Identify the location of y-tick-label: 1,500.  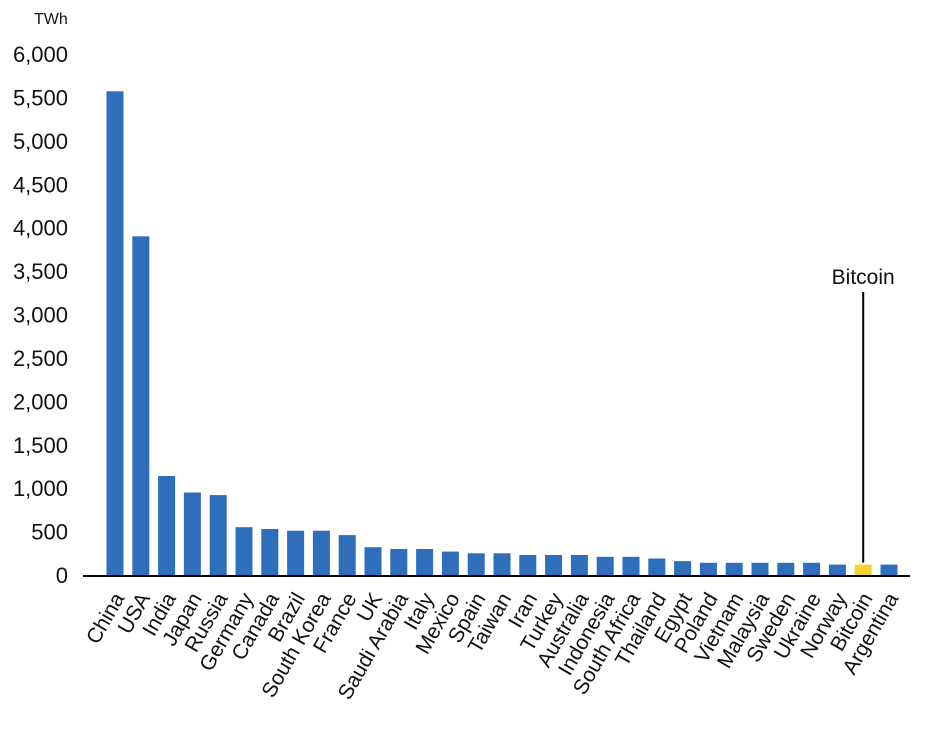
(40, 445).